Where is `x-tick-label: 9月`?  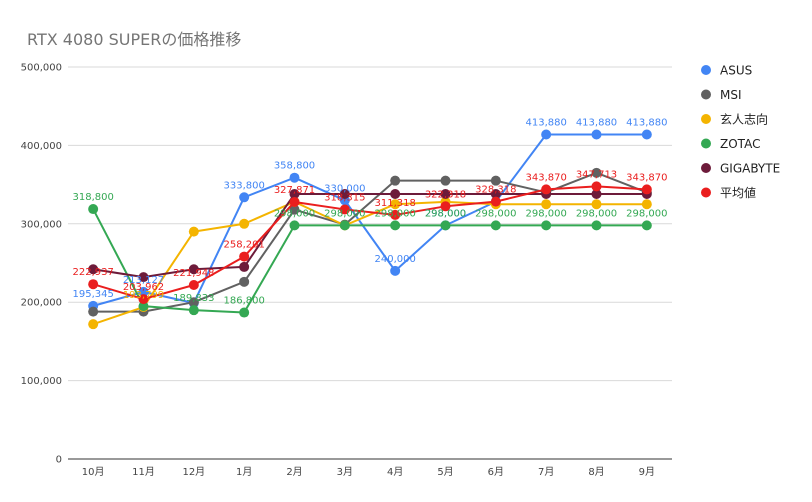 x-tick-label: 9月 is located at coordinates (647, 472).